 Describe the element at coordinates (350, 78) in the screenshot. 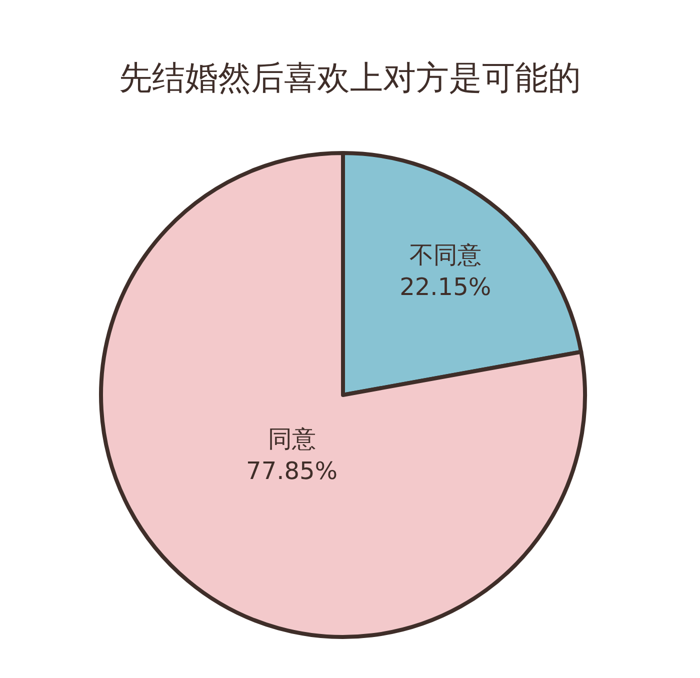

I see `title: 先结婚然后喜欢上对方是可能的` at that location.